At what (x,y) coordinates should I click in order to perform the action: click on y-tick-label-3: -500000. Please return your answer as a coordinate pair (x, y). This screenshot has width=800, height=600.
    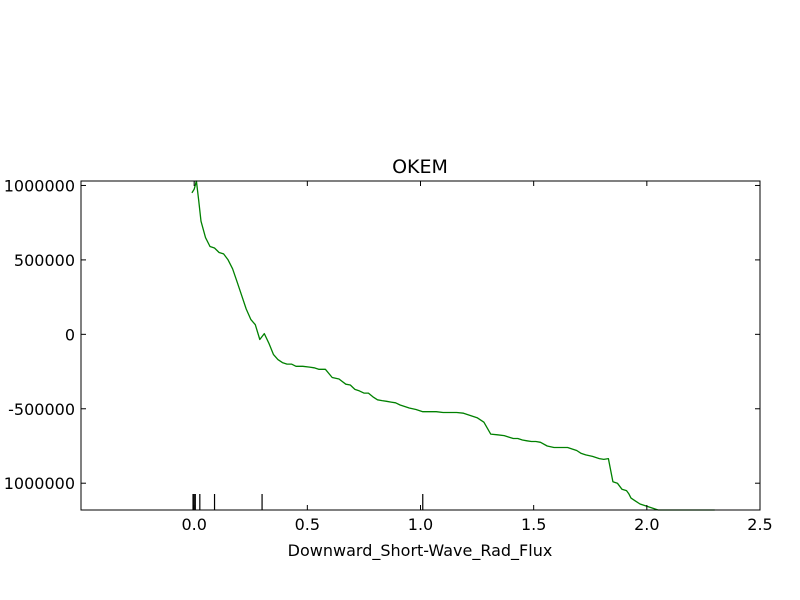
    Looking at the image, I should click on (41, 409).